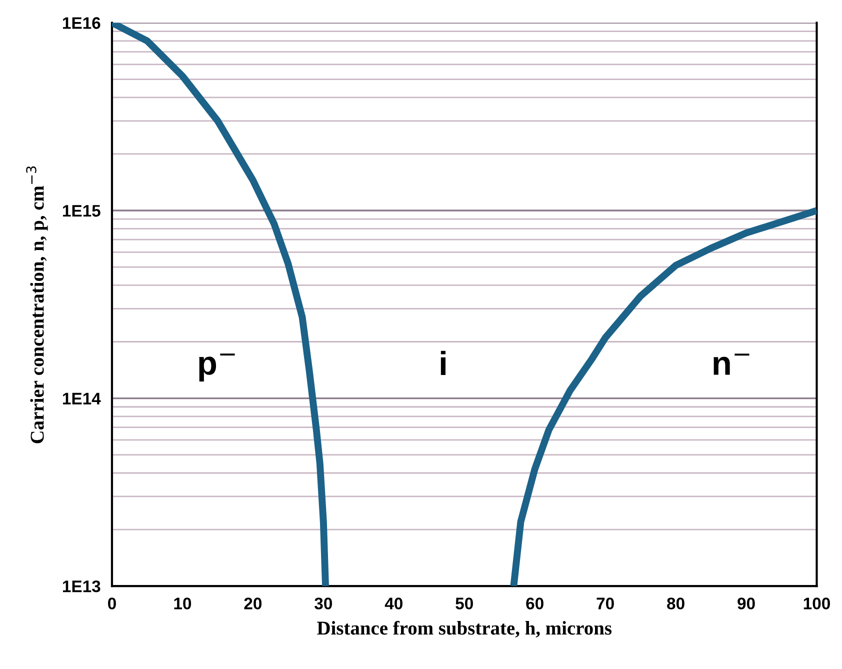 Image resolution: width=842 pixels, height=669 pixels. I want to click on x-tick-label: 0, so click(112, 604).